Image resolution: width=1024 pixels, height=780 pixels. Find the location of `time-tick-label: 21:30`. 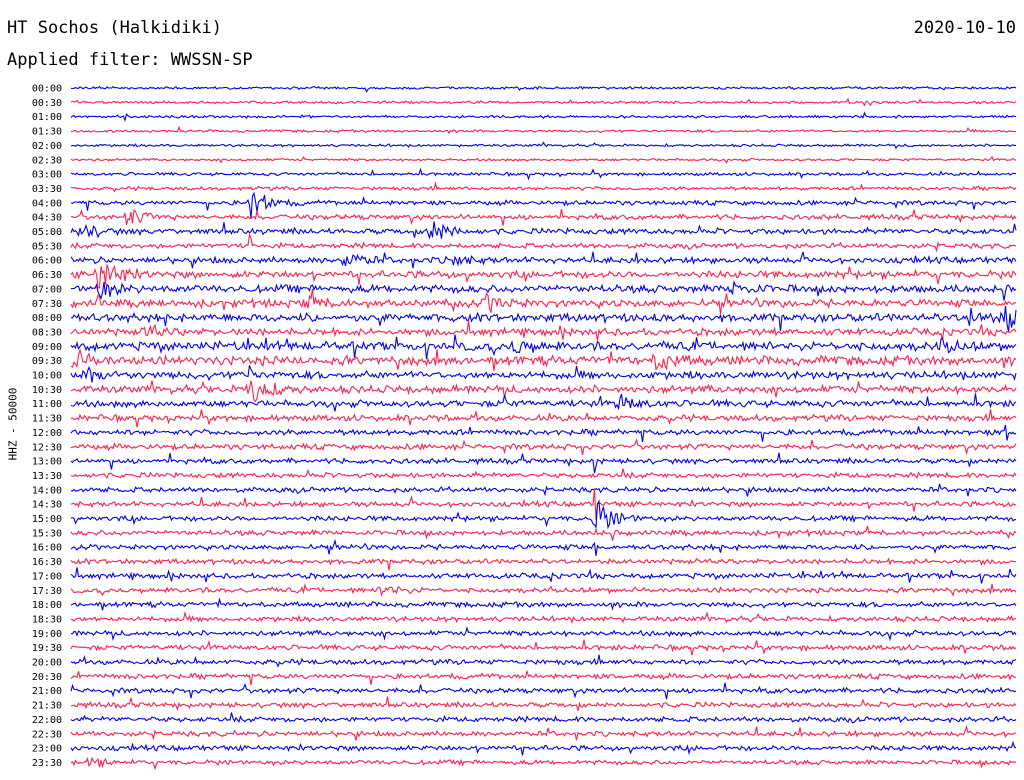

time-tick-label: 21:30 is located at coordinates (47, 706).